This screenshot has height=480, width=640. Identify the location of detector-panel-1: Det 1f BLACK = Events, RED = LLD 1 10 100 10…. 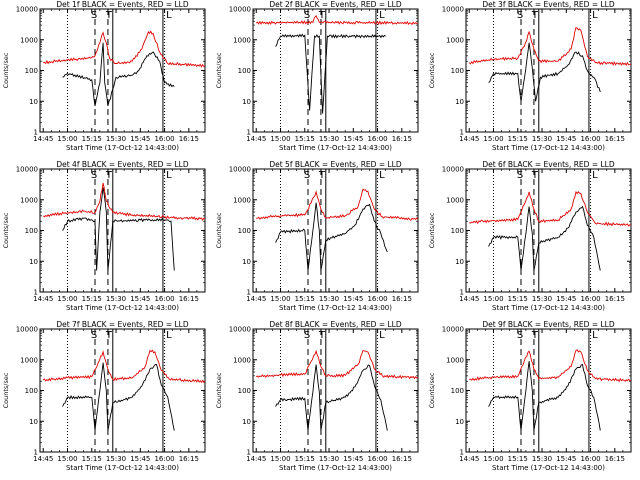
(106, 80).